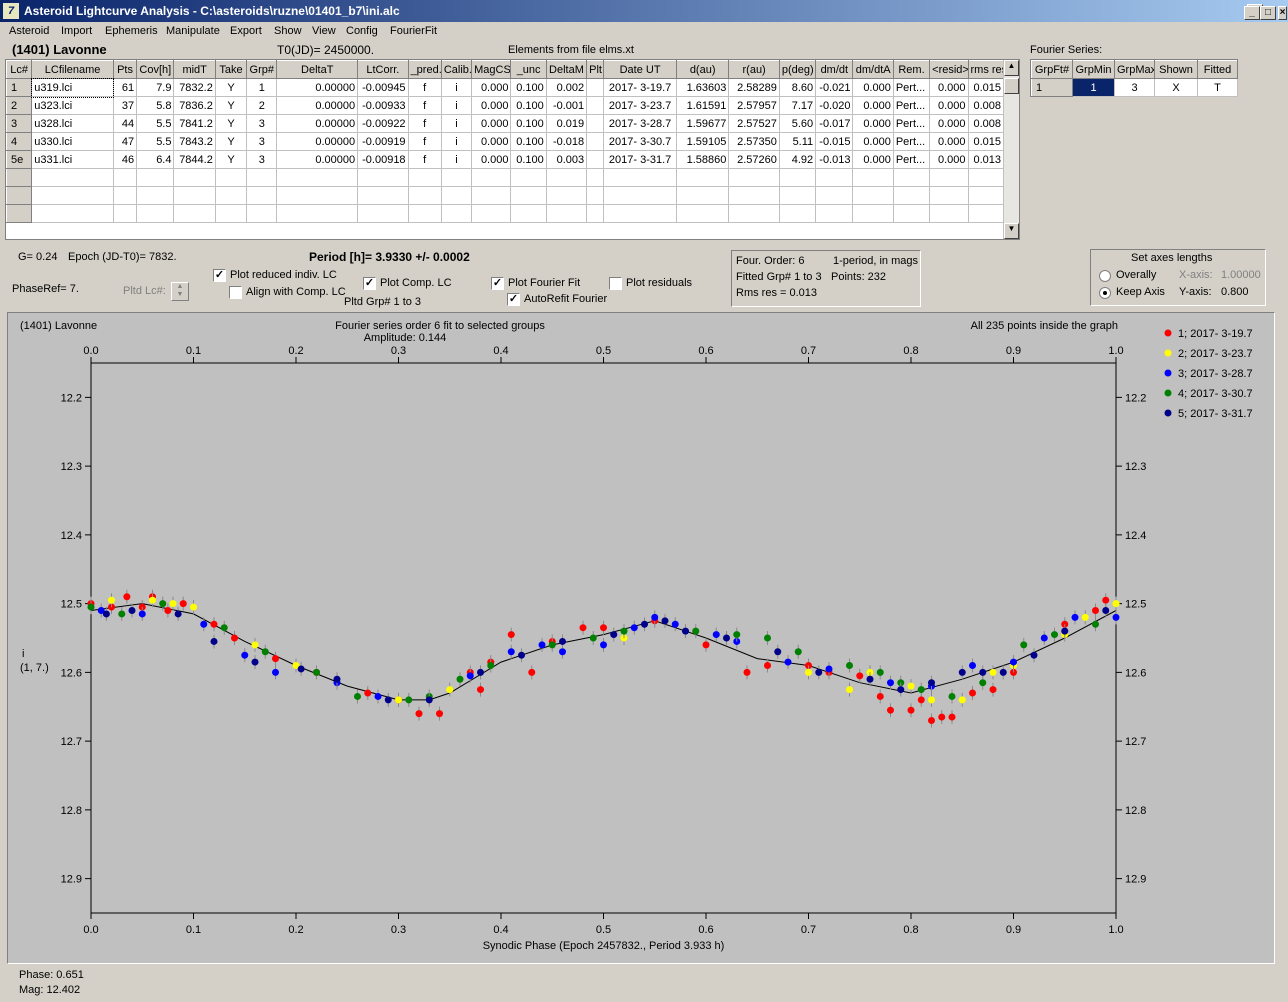  Describe the element at coordinates (566, 141) in the screenshot. I see `table-cell: -0.018` at that location.